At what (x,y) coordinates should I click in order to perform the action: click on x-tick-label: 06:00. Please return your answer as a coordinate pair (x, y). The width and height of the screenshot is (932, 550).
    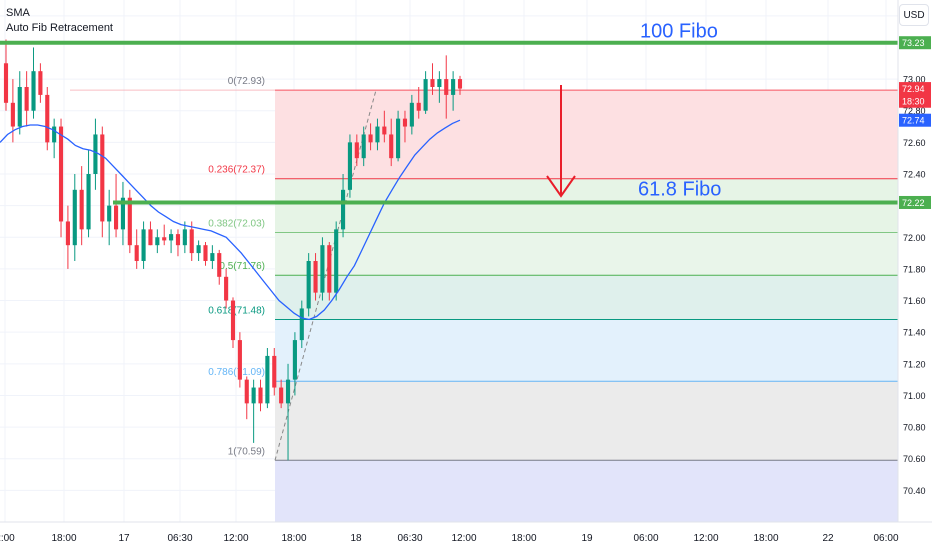
    Looking at the image, I should click on (645, 538).